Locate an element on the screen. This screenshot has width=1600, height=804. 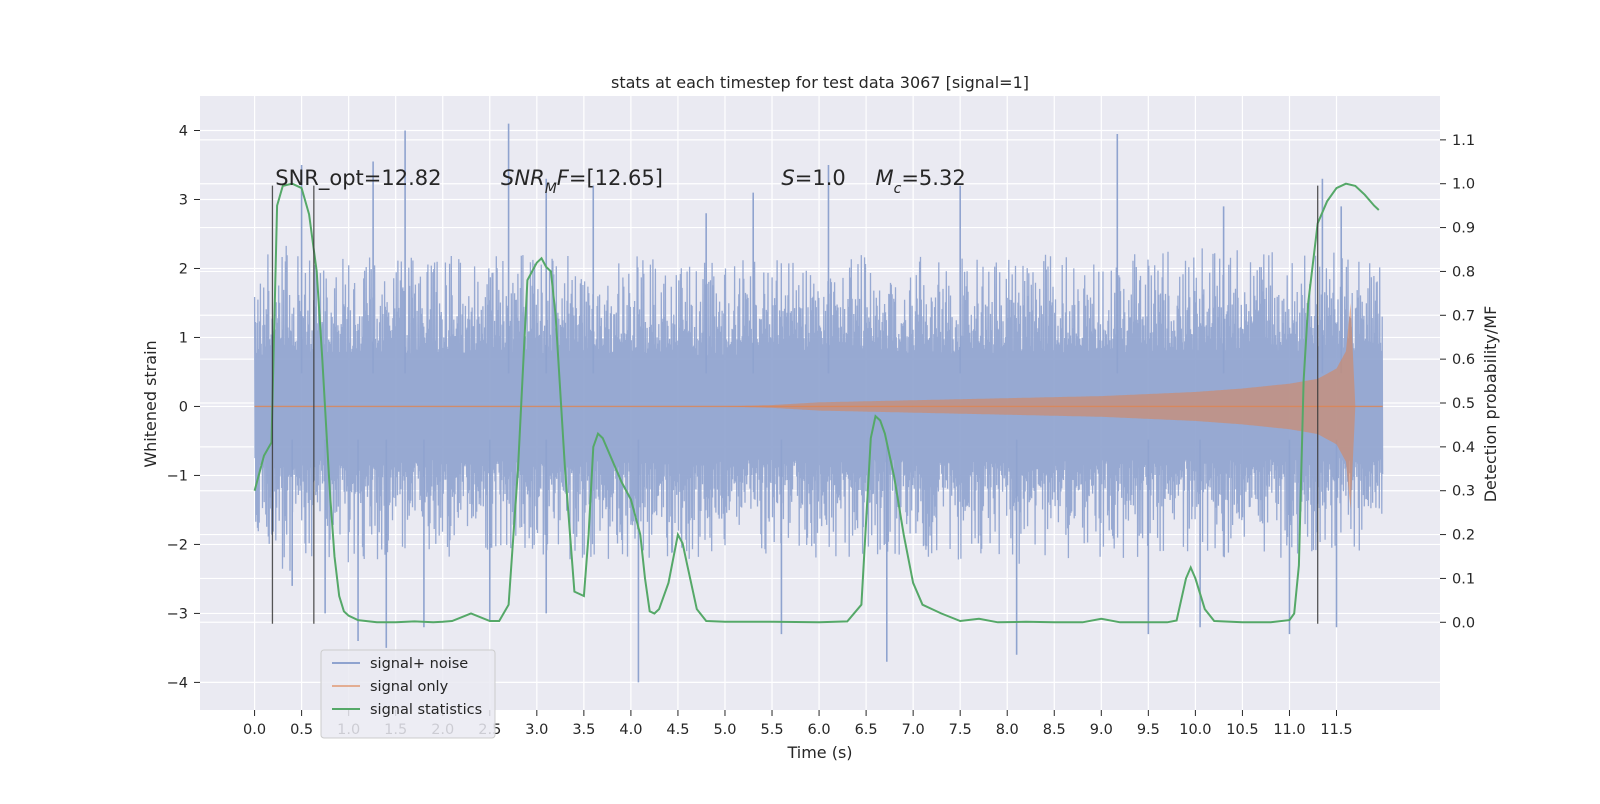
legend-label-signal-only: signal only is located at coordinates (409, 687).